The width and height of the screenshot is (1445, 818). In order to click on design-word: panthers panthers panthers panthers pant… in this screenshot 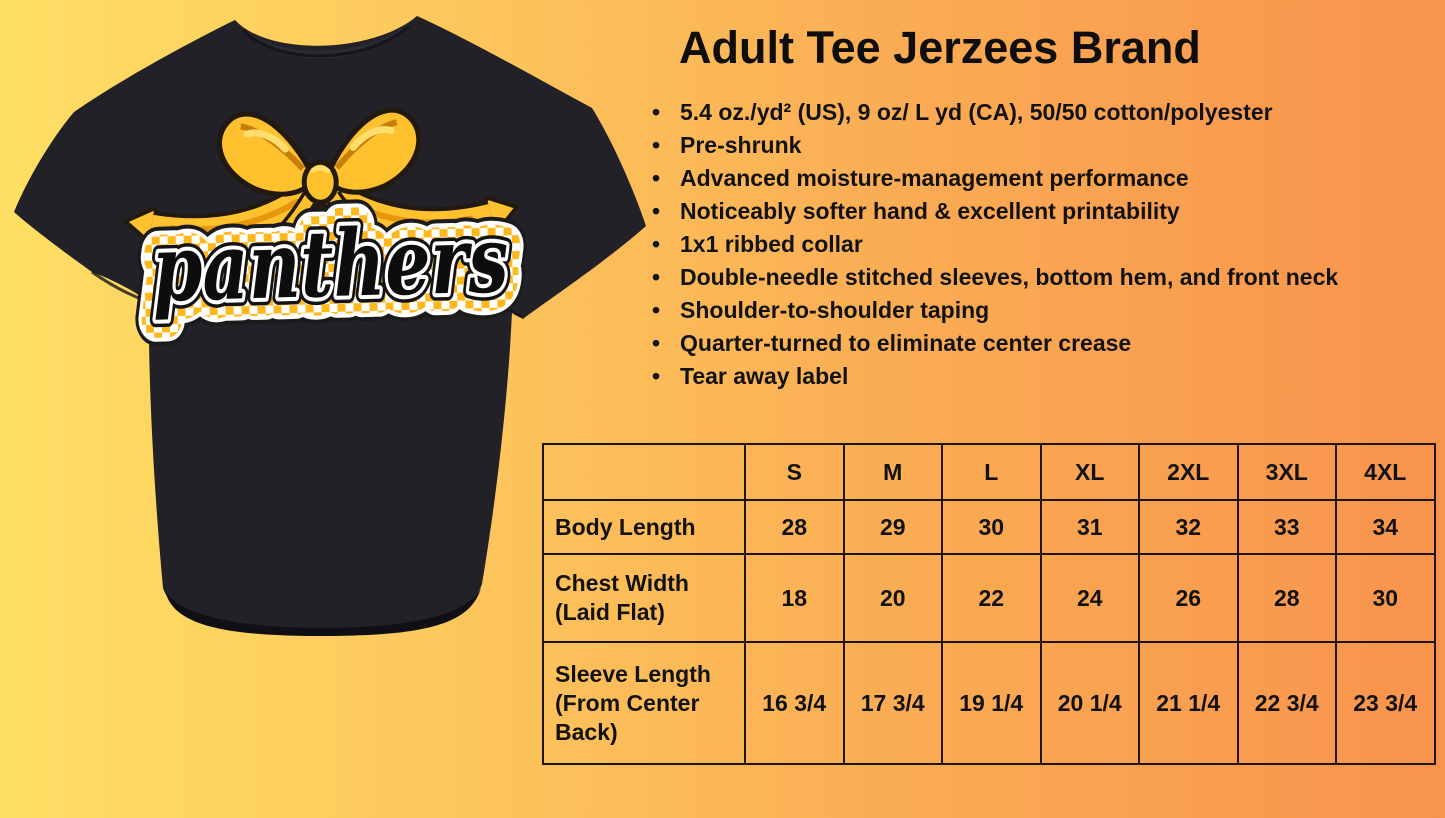, I will do `click(330, 263)`.